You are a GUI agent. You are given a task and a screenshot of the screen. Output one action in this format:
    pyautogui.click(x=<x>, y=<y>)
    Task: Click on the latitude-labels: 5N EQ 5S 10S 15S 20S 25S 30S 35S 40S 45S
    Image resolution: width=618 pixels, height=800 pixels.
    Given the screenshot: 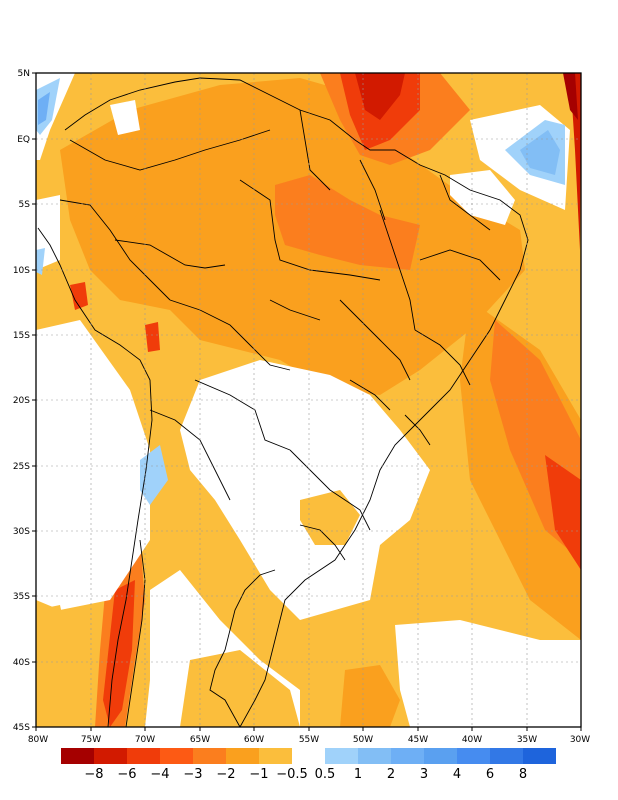 What is the action you would take?
    pyautogui.click(x=21, y=401)
    